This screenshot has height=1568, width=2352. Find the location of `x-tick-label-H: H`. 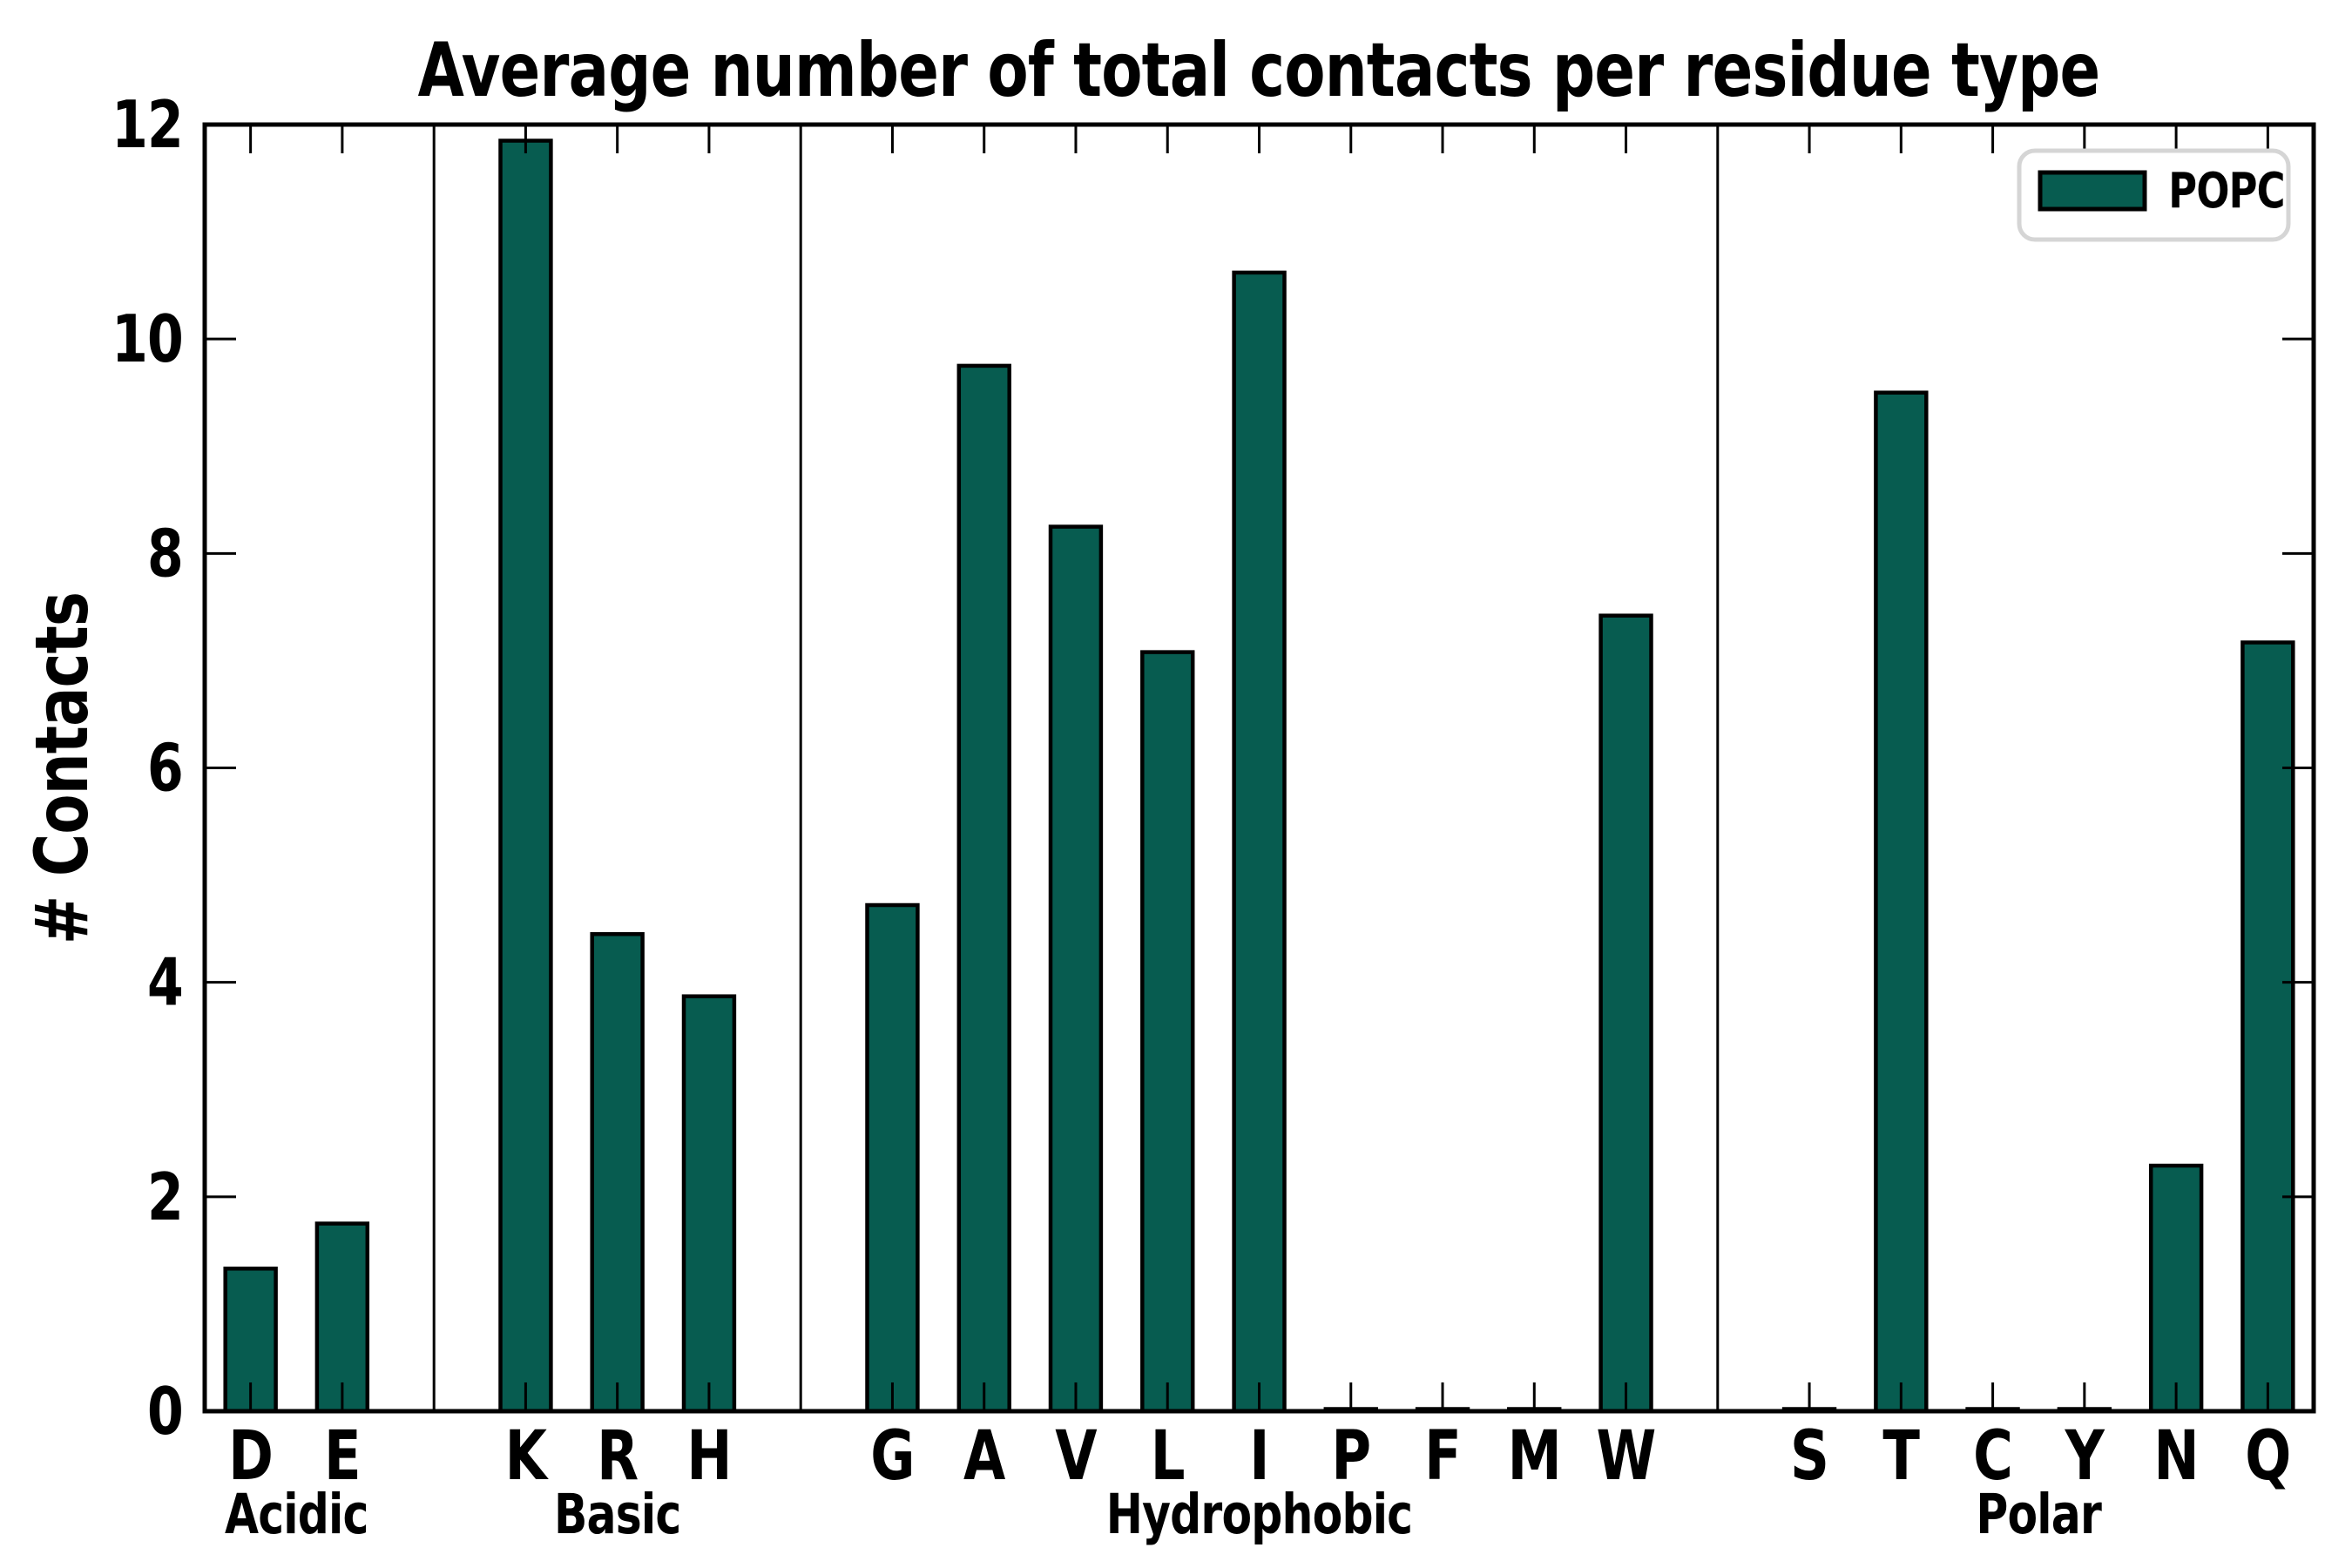

x-tick-label-H: H is located at coordinates (708, 1456).